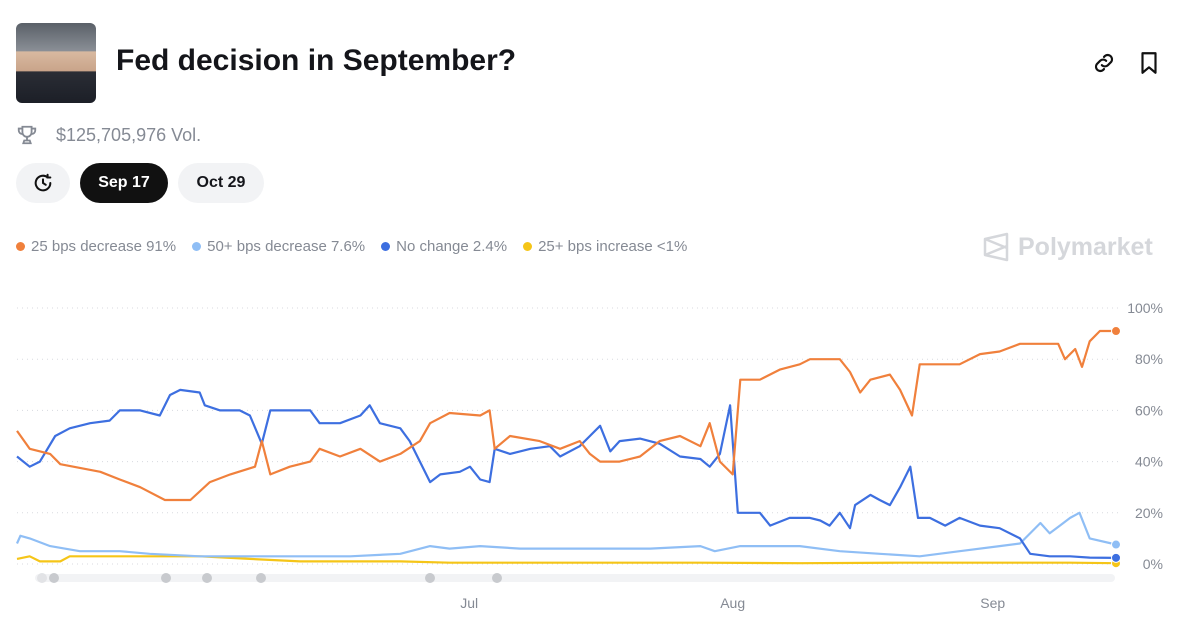 The width and height of the screenshot is (1181, 629). I want to click on x-tick-label: Jul, so click(469, 603).